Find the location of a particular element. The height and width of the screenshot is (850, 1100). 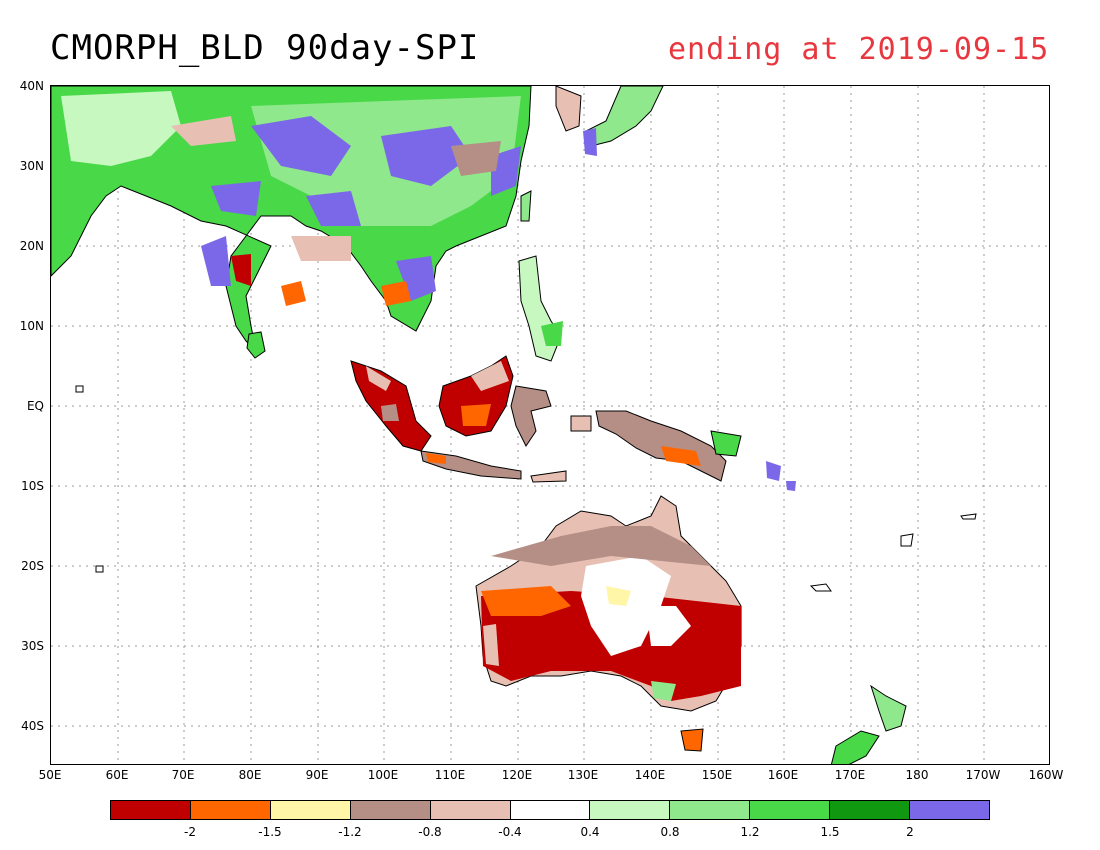

map-date: ending at 2019-09-15 is located at coordinates (859, 49).